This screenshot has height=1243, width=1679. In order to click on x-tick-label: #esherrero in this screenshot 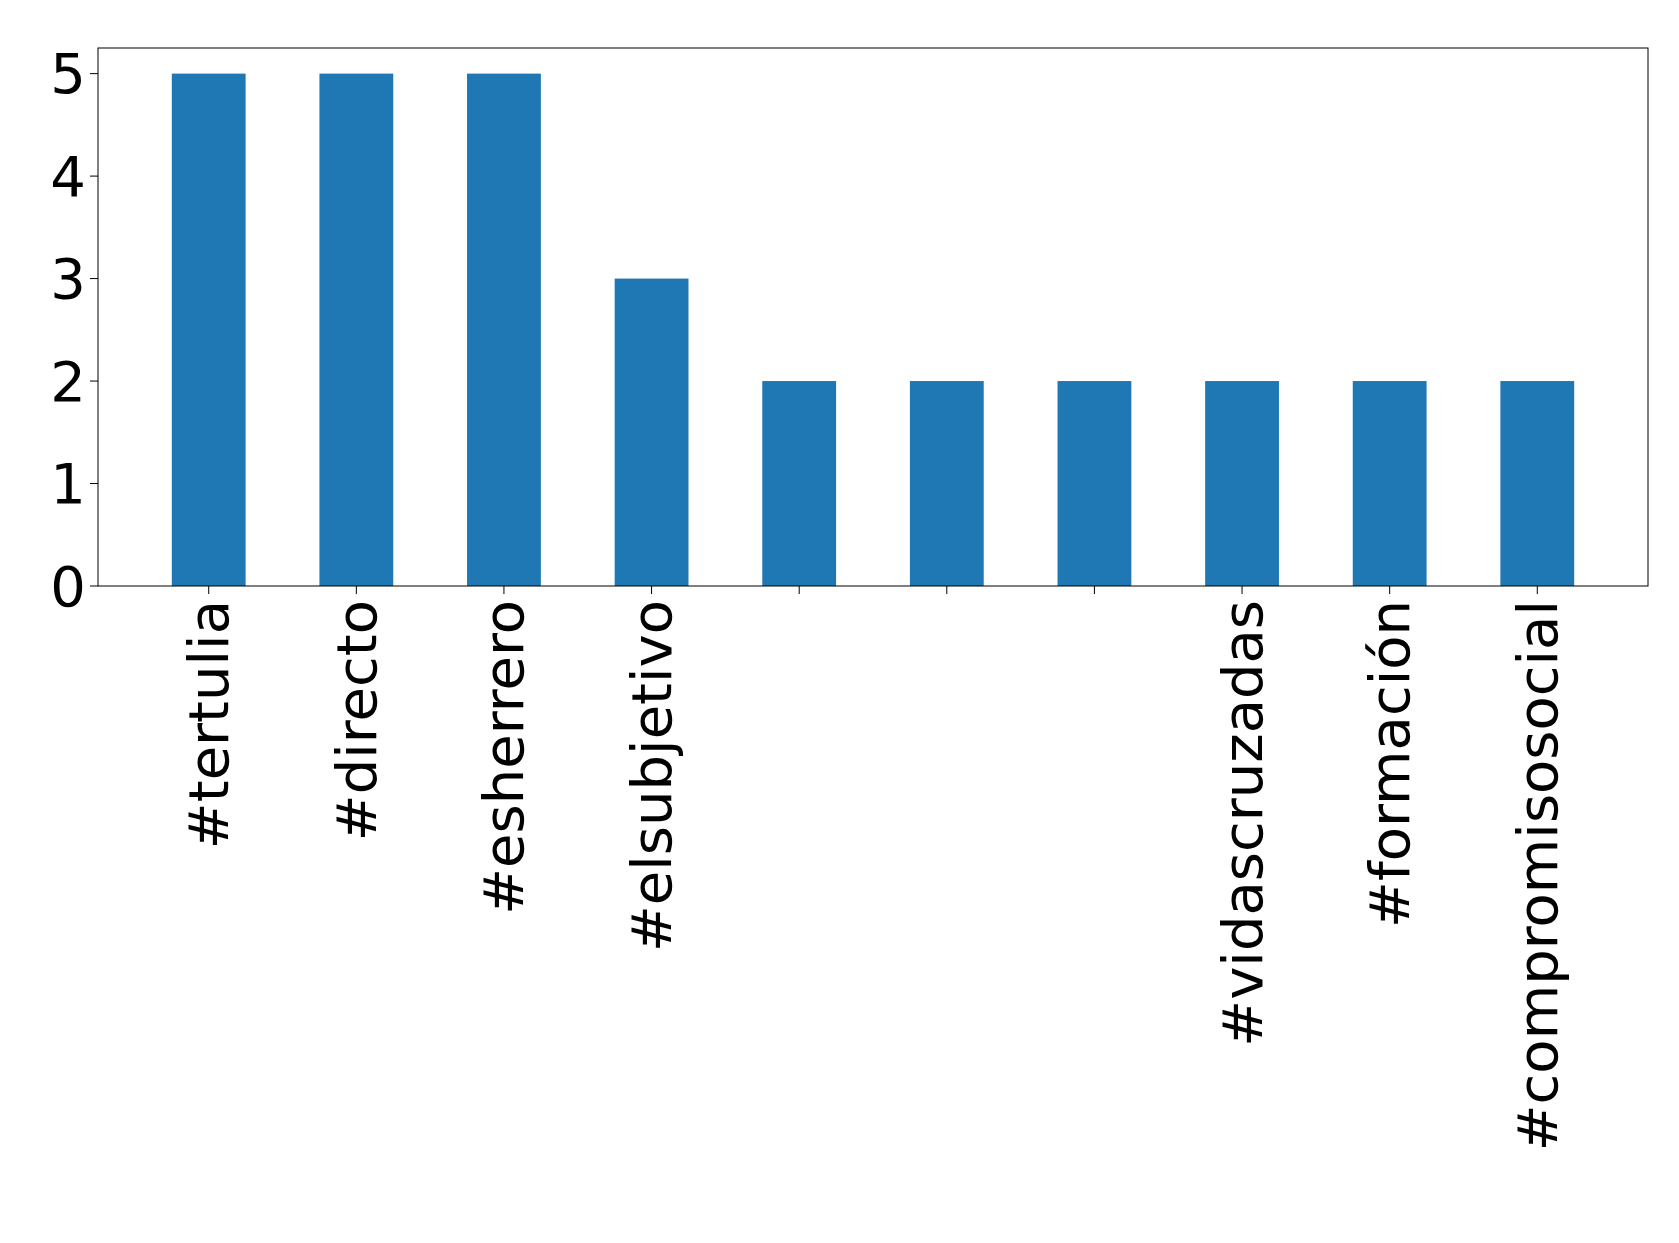, I will do `click(504, 757)`.